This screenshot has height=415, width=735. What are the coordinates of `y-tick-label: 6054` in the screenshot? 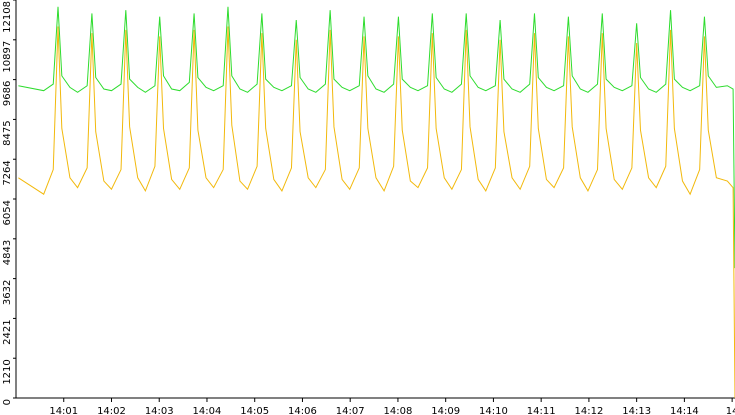 It's located at (7, 212).